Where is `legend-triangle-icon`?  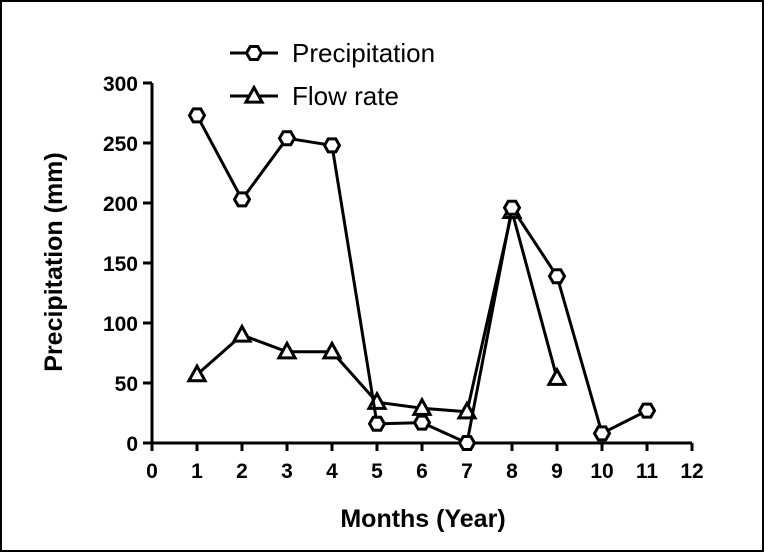
legend-triangle-icon is located at coordinates (254, 94).